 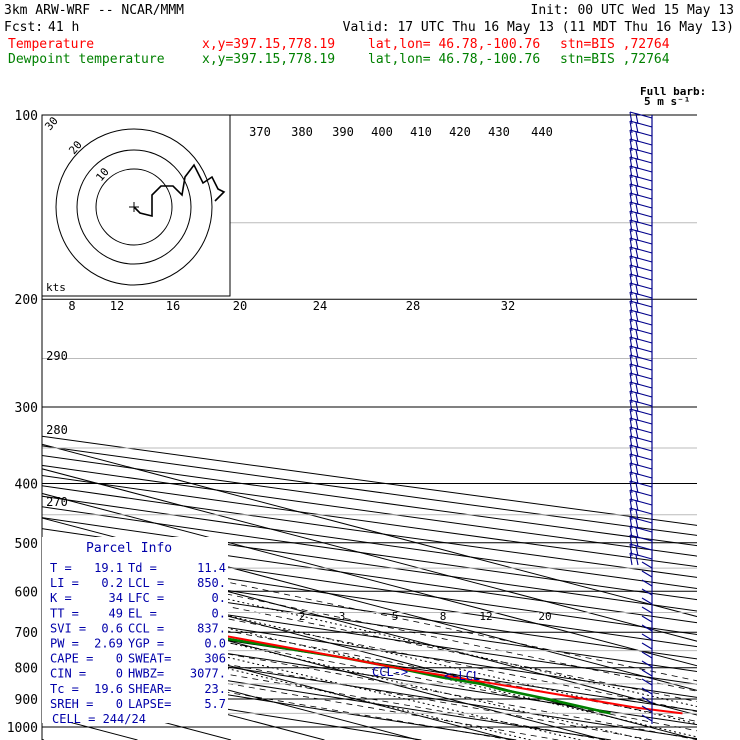 What do you see at coordinates (544, 616) in the screenshot?
I see `mixing-ratio-label: 20` at bounding box center [544, 616].